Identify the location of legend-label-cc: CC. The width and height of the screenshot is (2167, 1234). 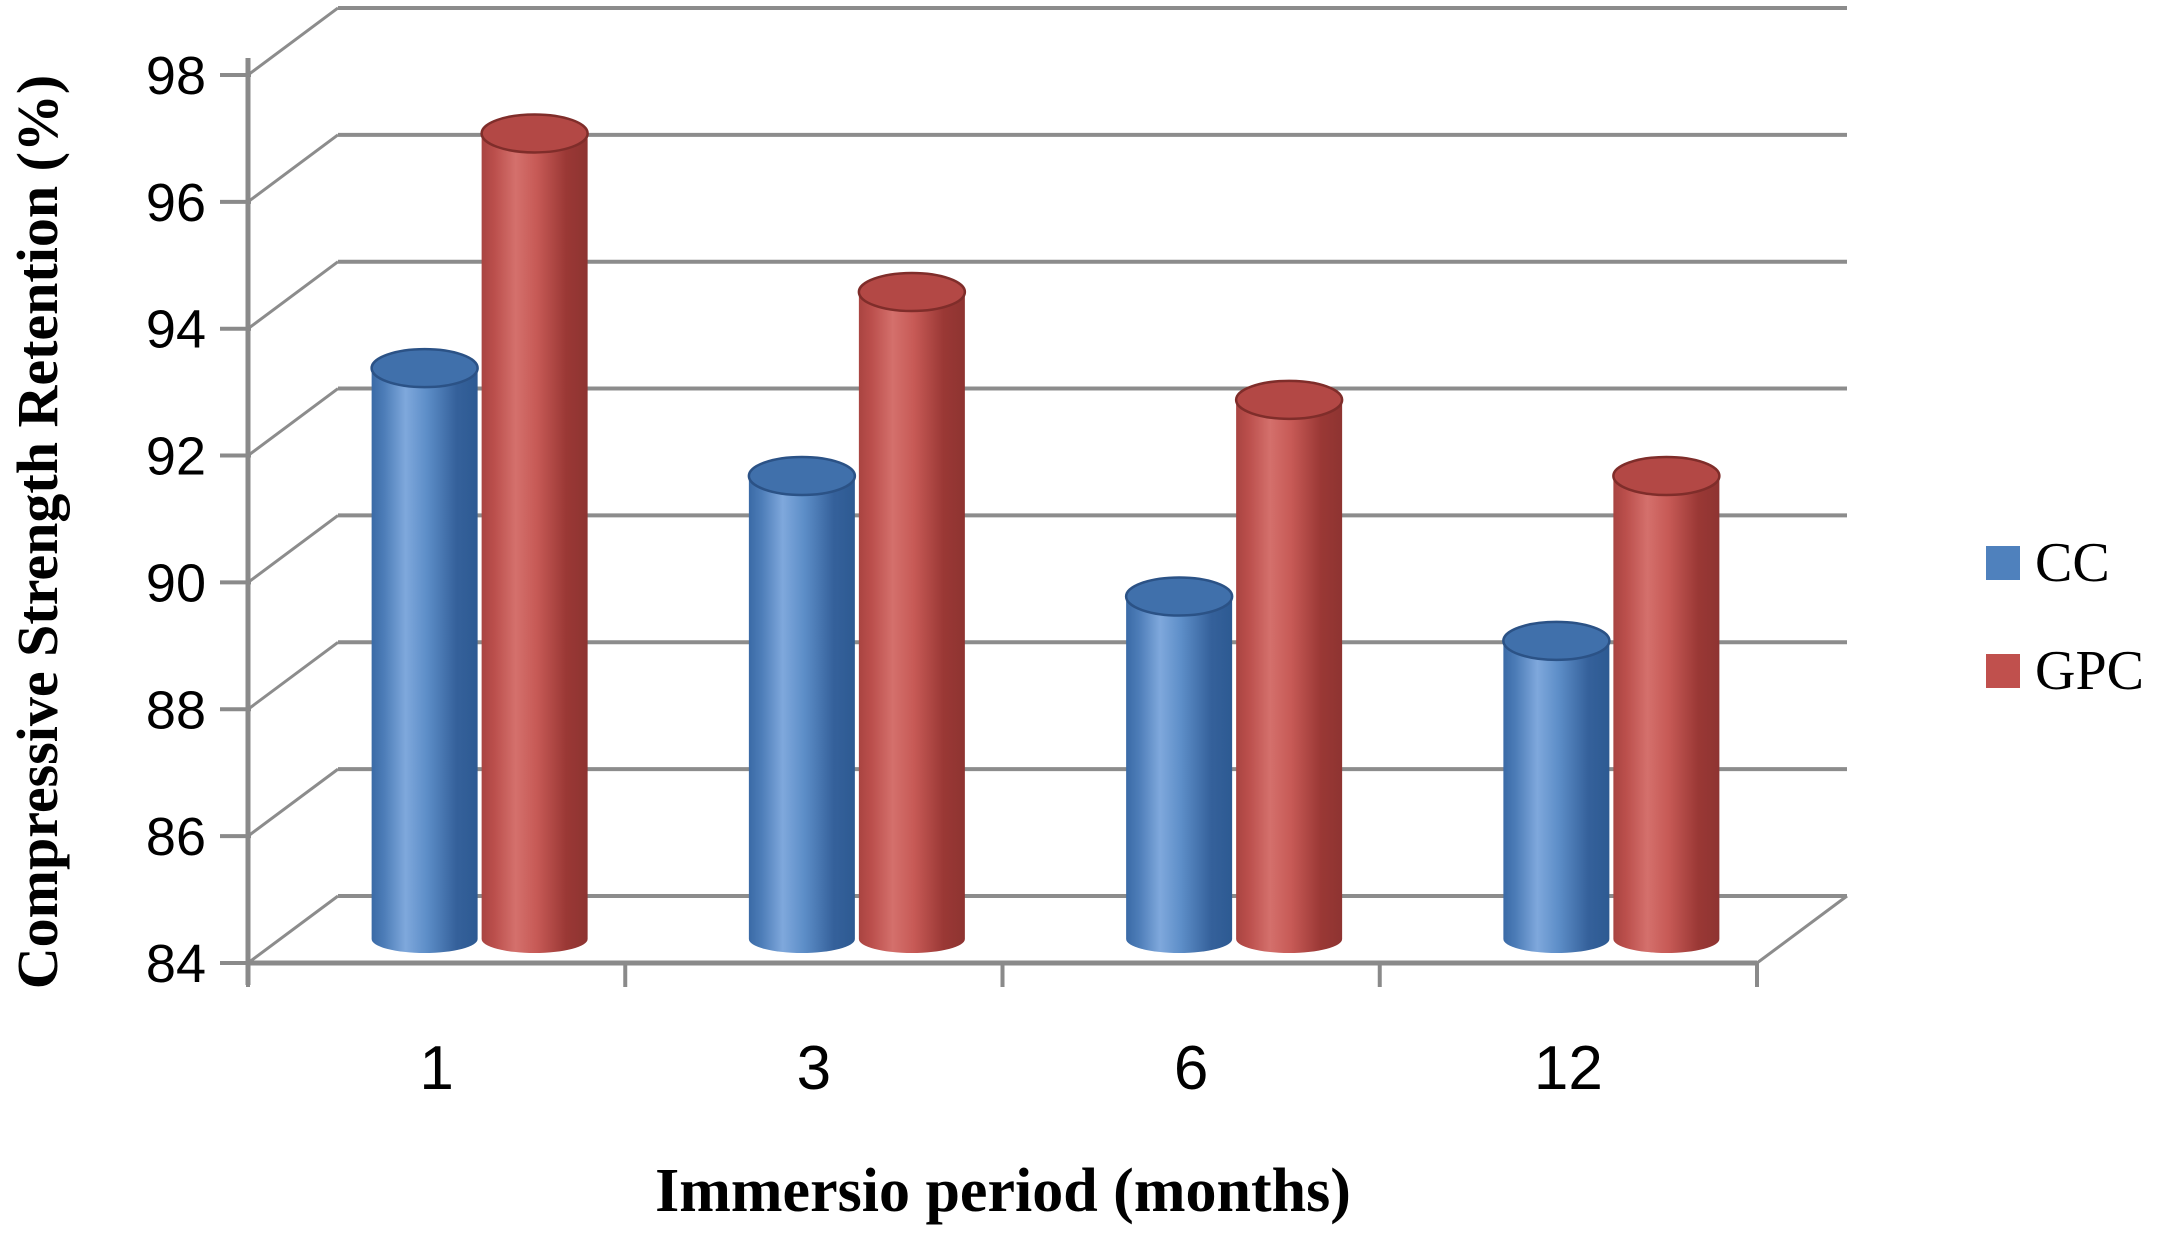
(2072, 563).